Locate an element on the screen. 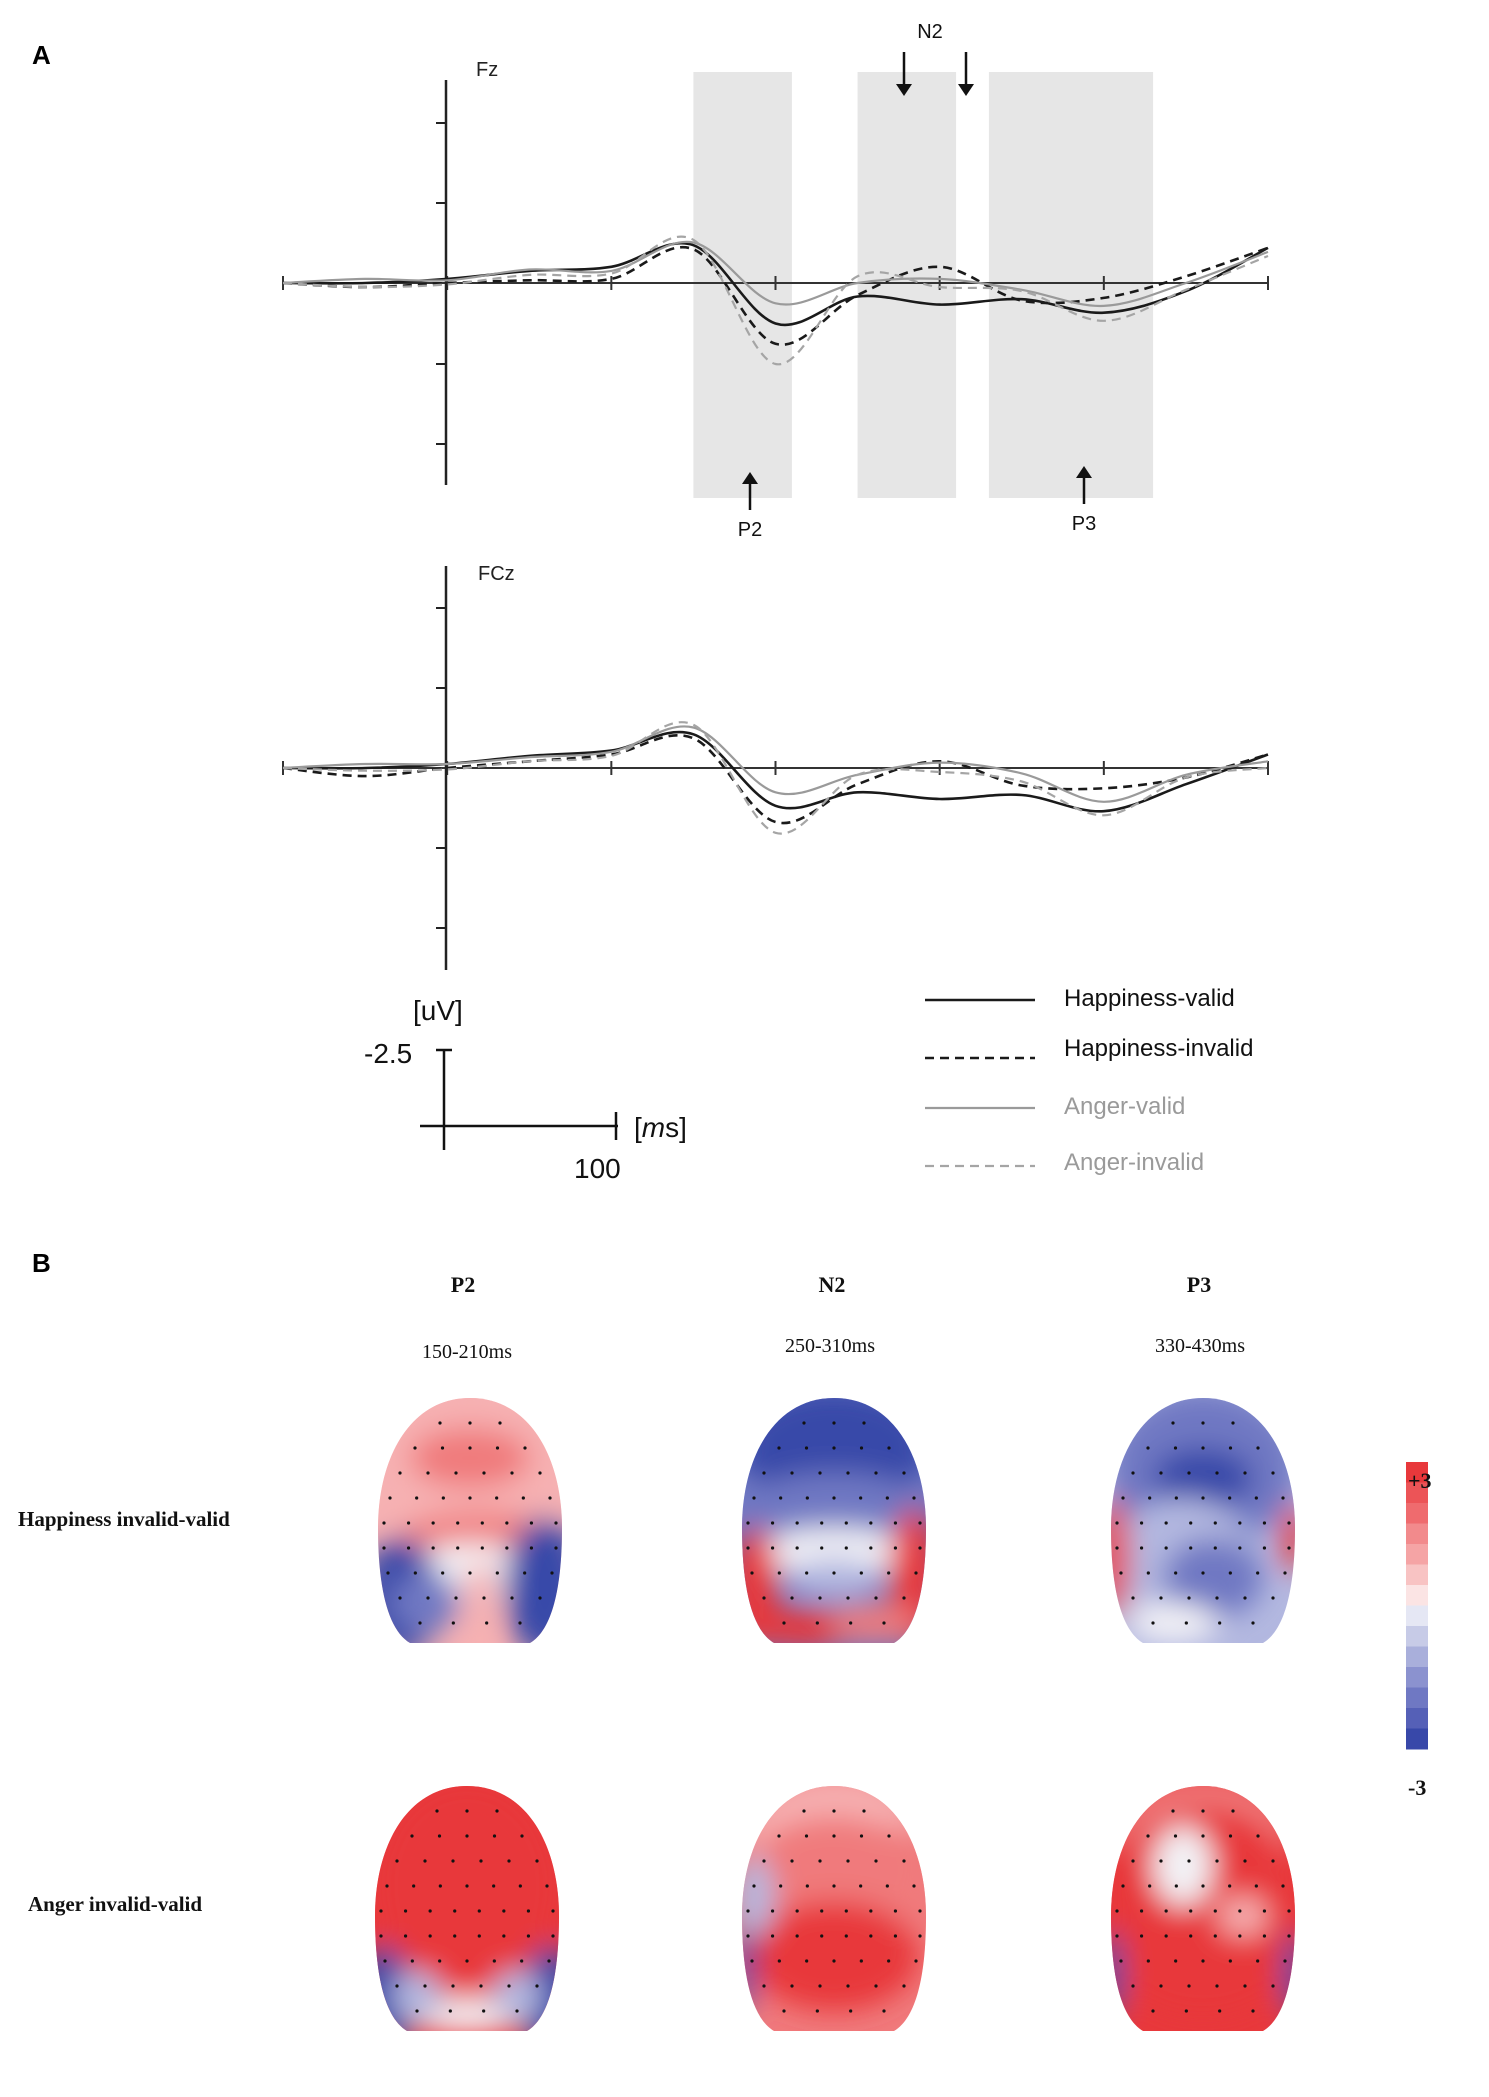 The image size is (1489, 2097). topomap-anger-p3 is located at coordinates (1203, 1908).